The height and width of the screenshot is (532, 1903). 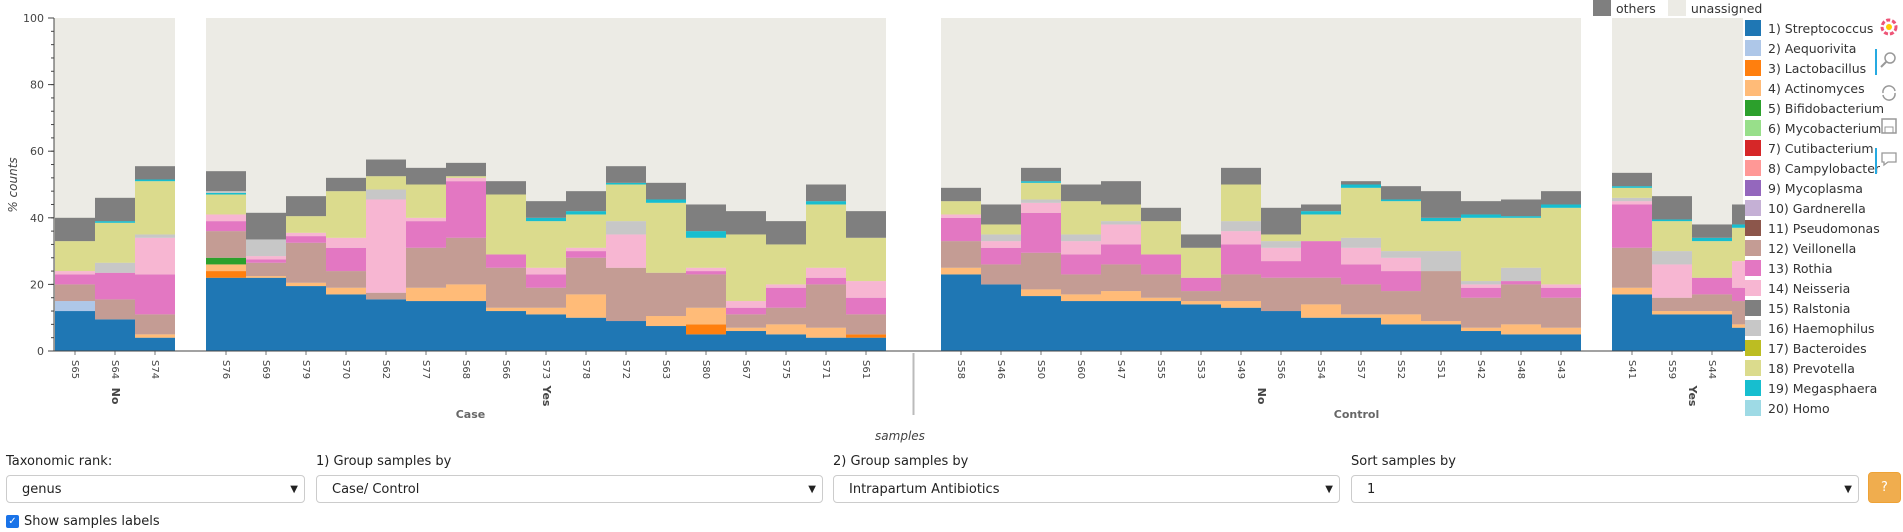 What do you see at coordinates (1400, 369) in the screenshot?
I see `sample-label: S52` at bounding box center [1400, 369].